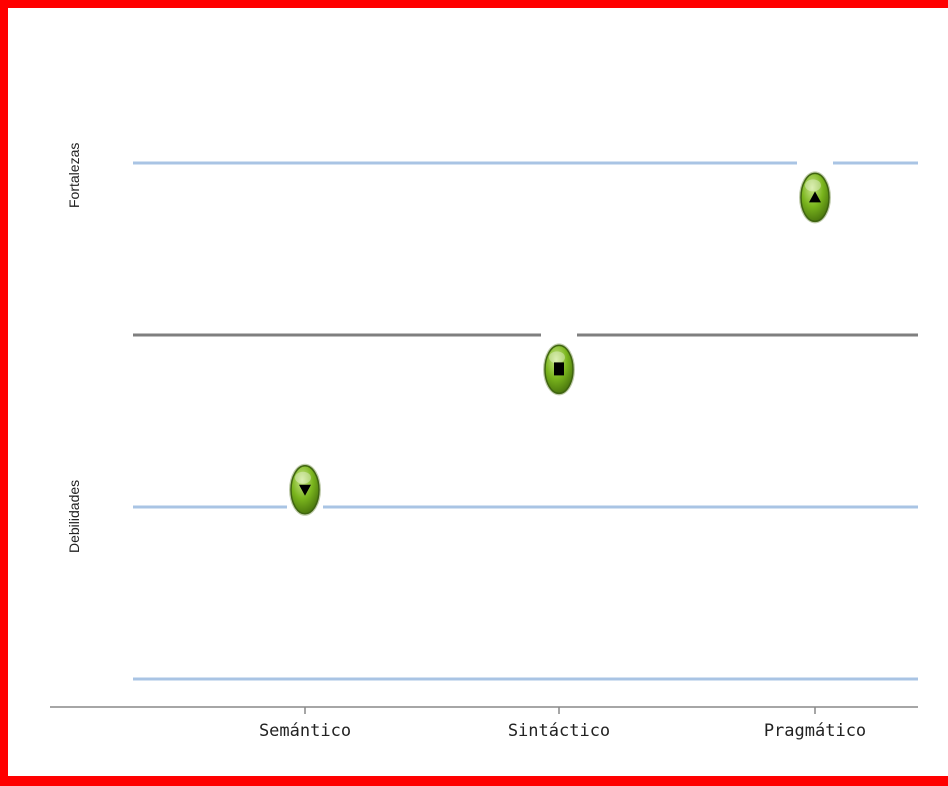 This screenshot has width=948, height=786. I want to click on x-tick-label: Sintáctico, so click(559, 731).